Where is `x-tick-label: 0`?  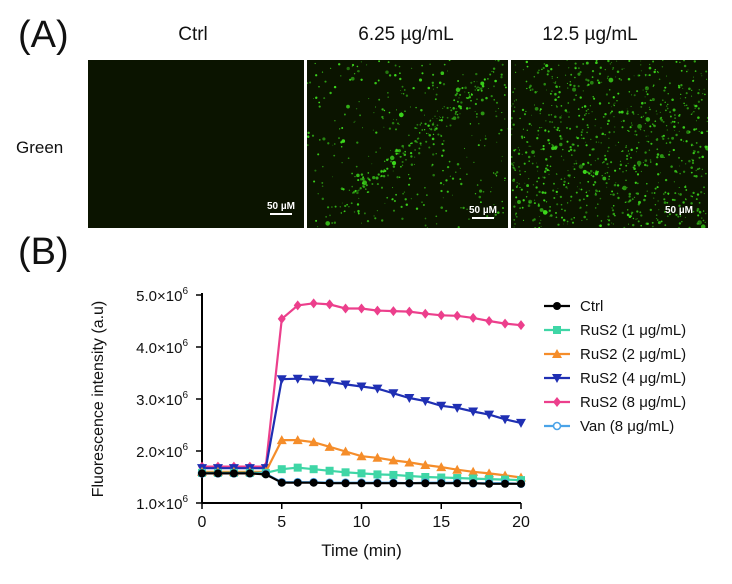 x-tick-label: 0 is located at coordinates (202, 522).